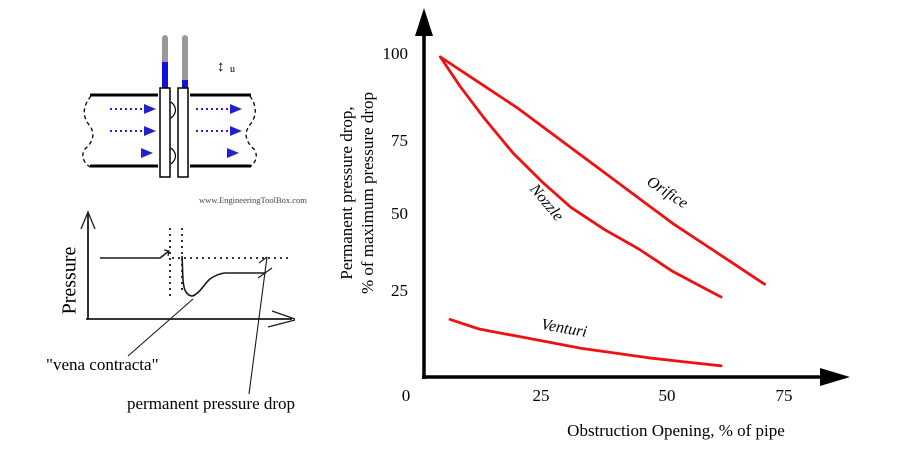  What do you see at coordinates (406, 395) in the screenshot?
I see `x-tick-0: 0` at bounding box center [406, 395].